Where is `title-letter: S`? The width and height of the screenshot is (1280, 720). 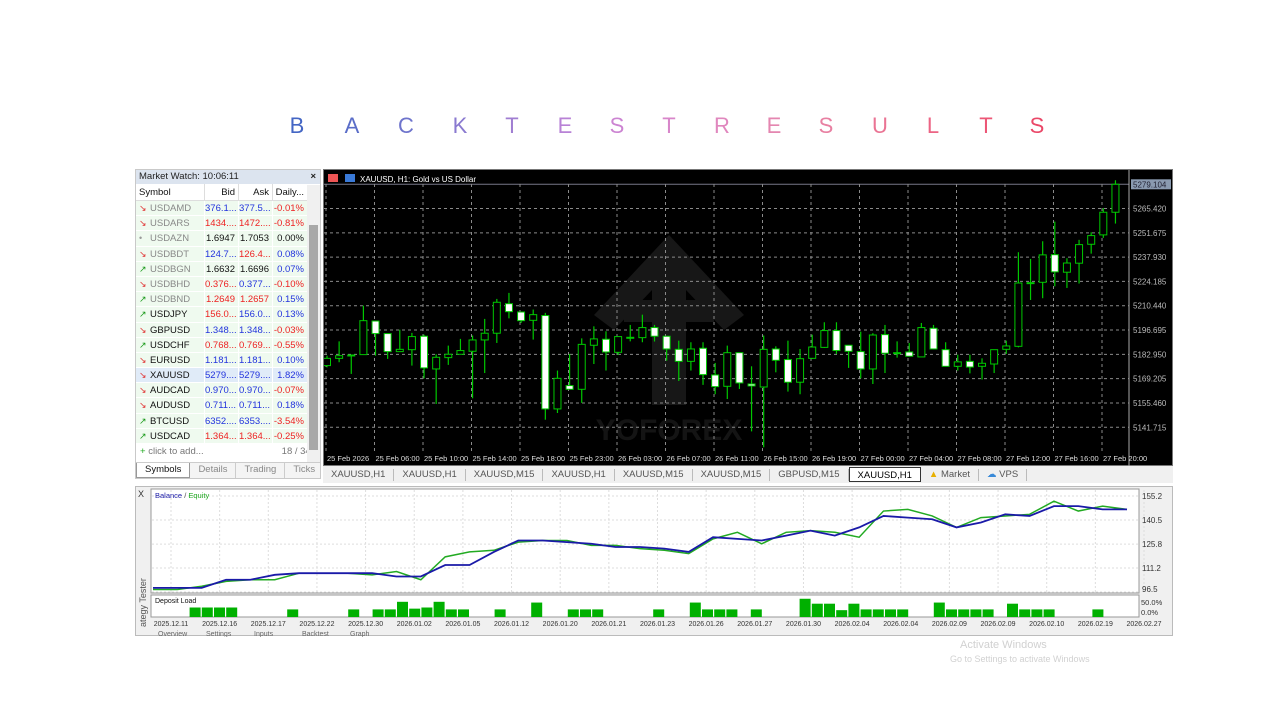 title-letter: S is located at coordinates (617, 125).